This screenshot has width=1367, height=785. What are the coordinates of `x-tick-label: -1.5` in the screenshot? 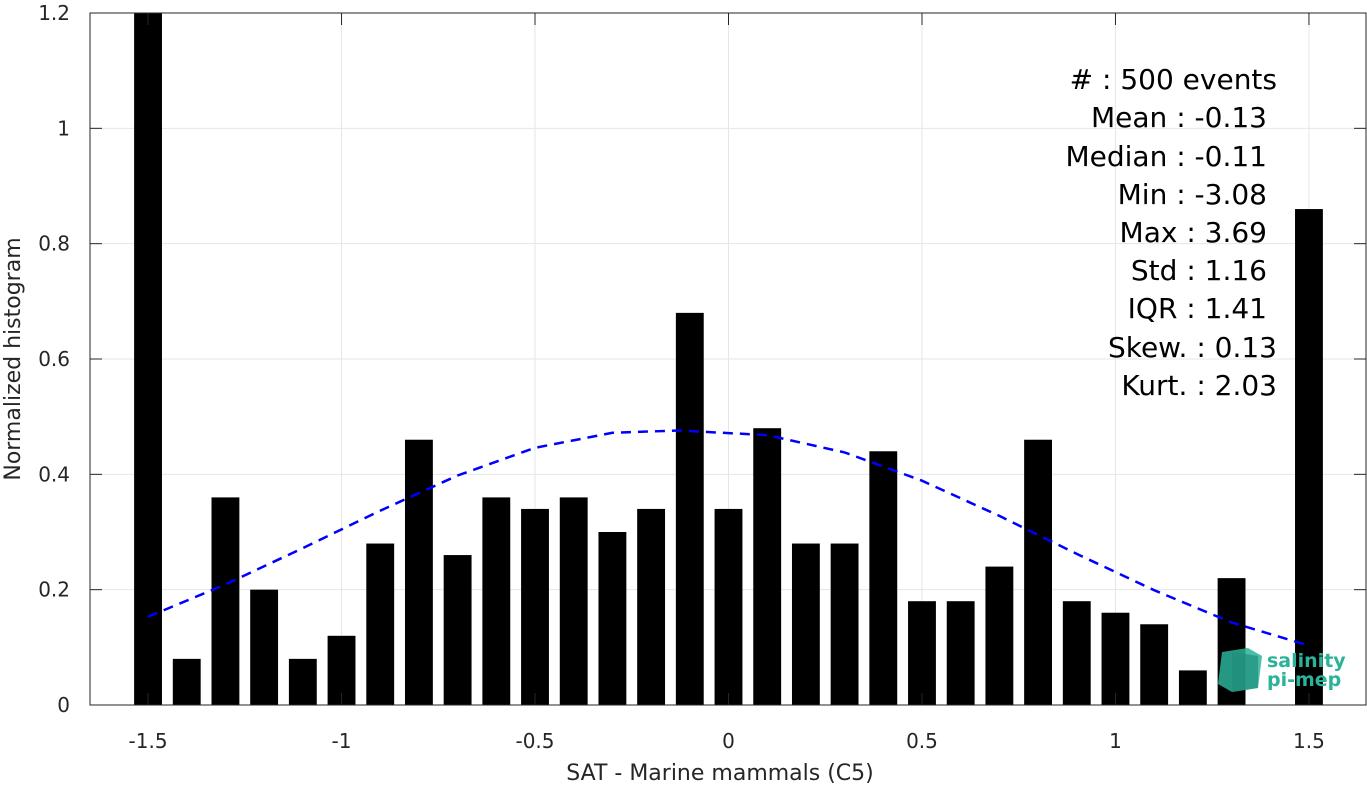 It's located at (148, 741).